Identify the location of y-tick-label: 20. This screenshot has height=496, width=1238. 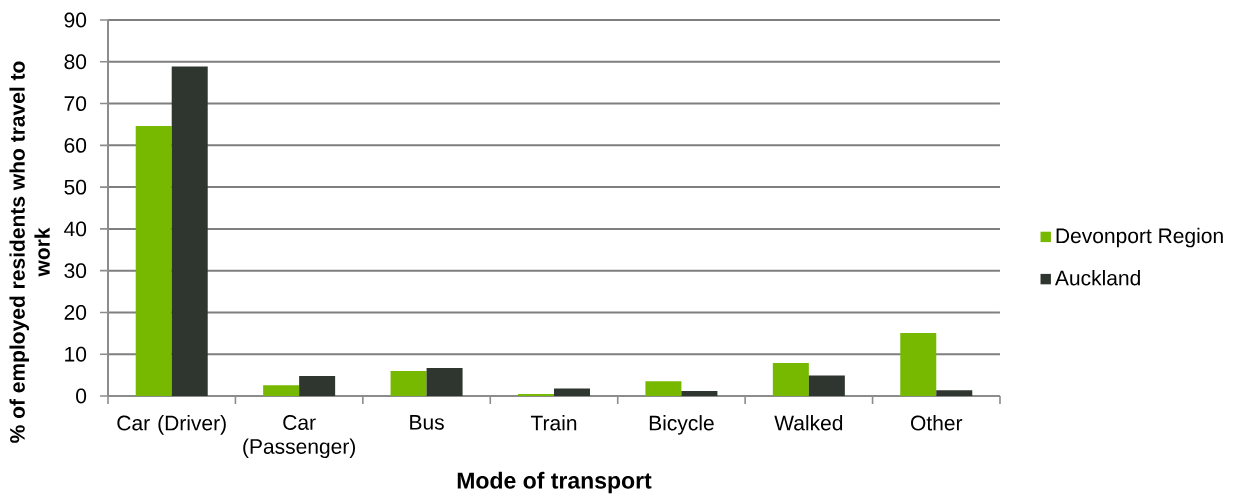
(75, 312).